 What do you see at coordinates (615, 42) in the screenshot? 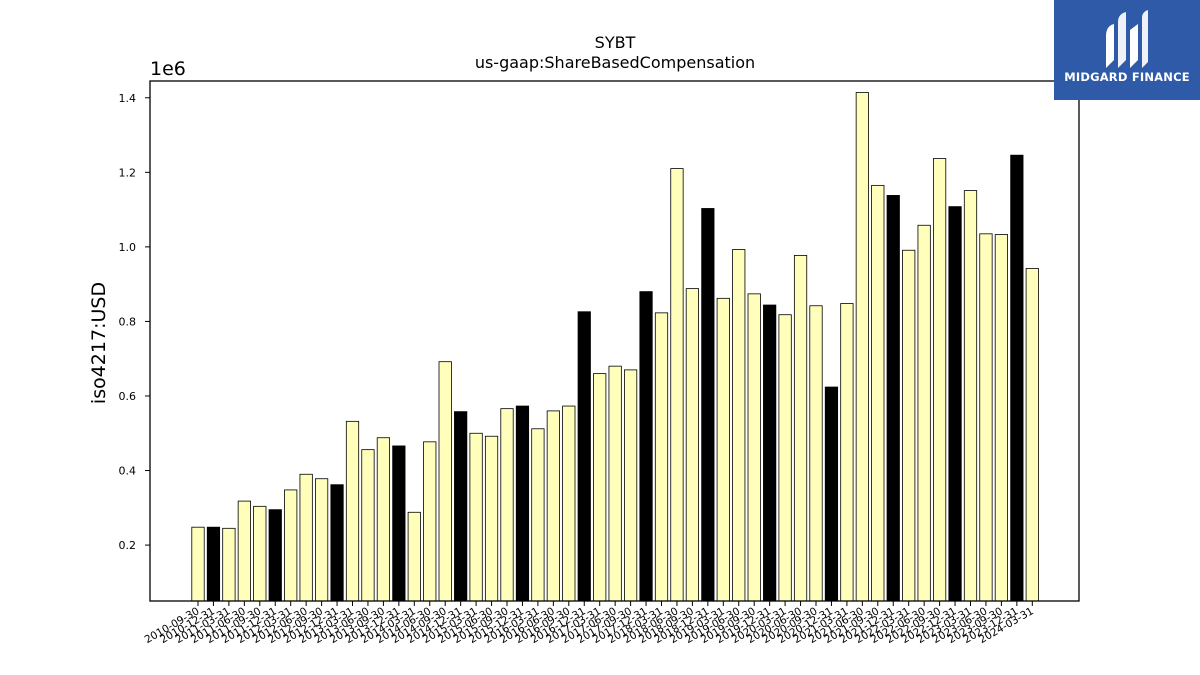
I see `chart-title: SYBT` at bounding box center [615, 42].